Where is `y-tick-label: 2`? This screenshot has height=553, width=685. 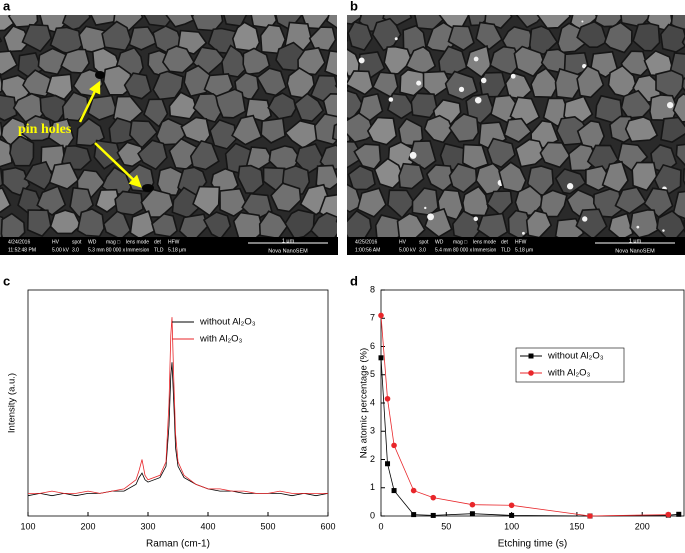
y-tick-label: 2 is located at coordinates (372, 459).